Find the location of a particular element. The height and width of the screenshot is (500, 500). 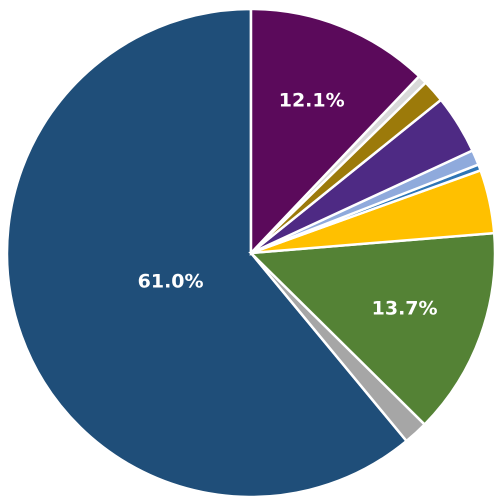

data-label-2: 13.7% is located at coordinates (405, 308).